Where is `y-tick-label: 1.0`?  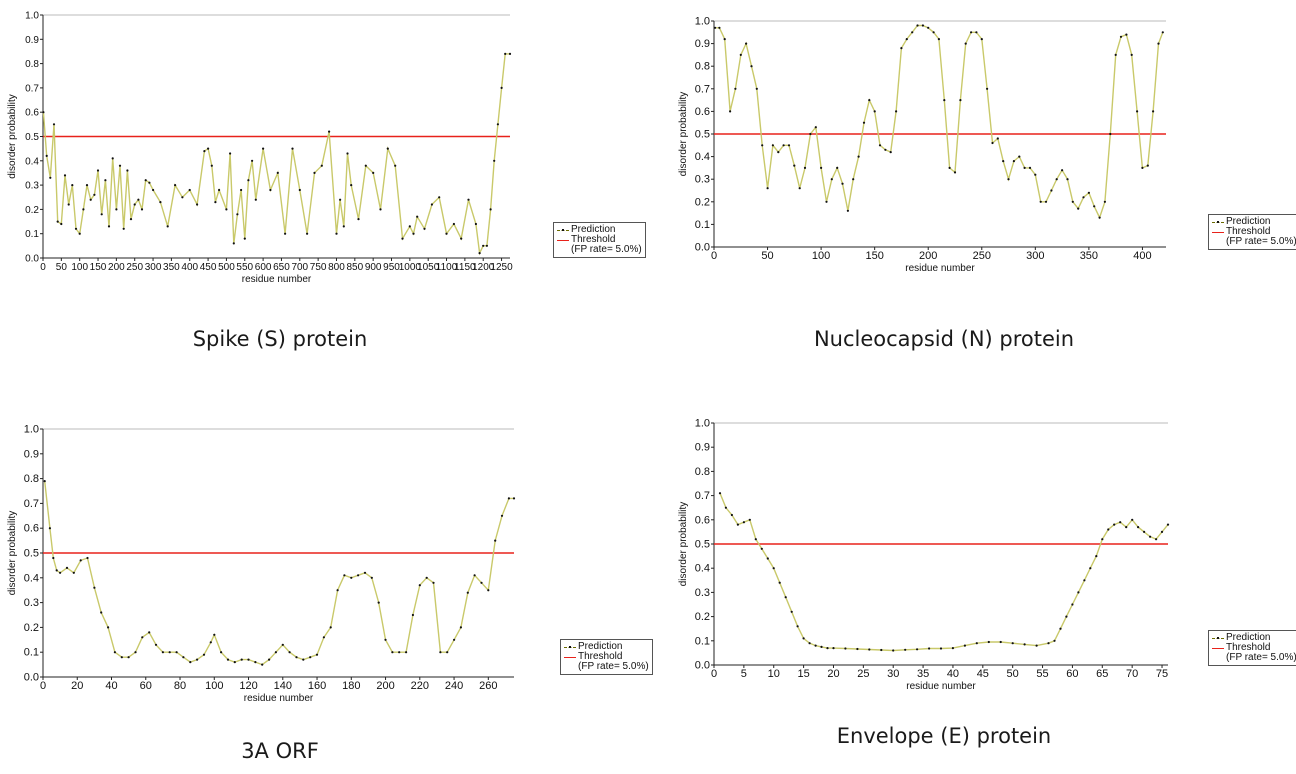
y-tick-label: 1.0 is located at coordinates (702, 424).